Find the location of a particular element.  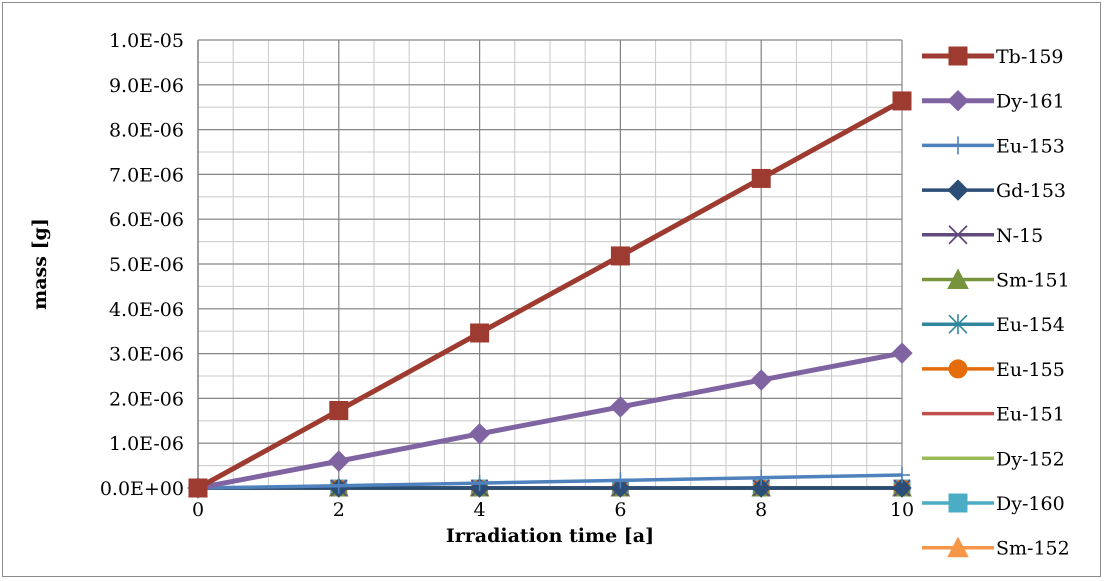

asterisk-marker is located at coordinates (958, 324).